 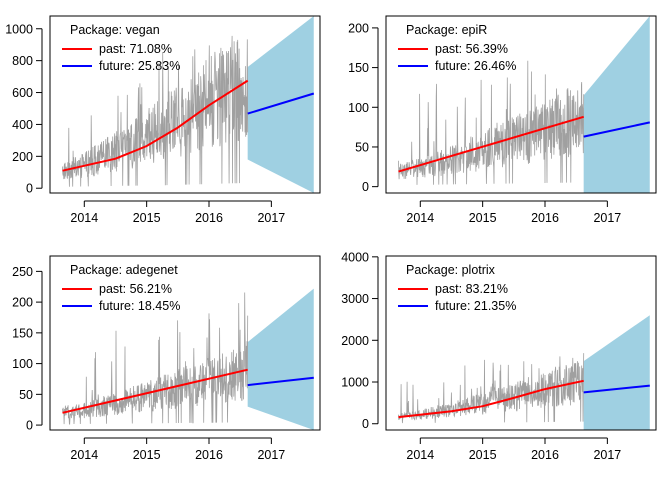 I want to click on y-tick-label: 2000, so click(x=355, y=341).